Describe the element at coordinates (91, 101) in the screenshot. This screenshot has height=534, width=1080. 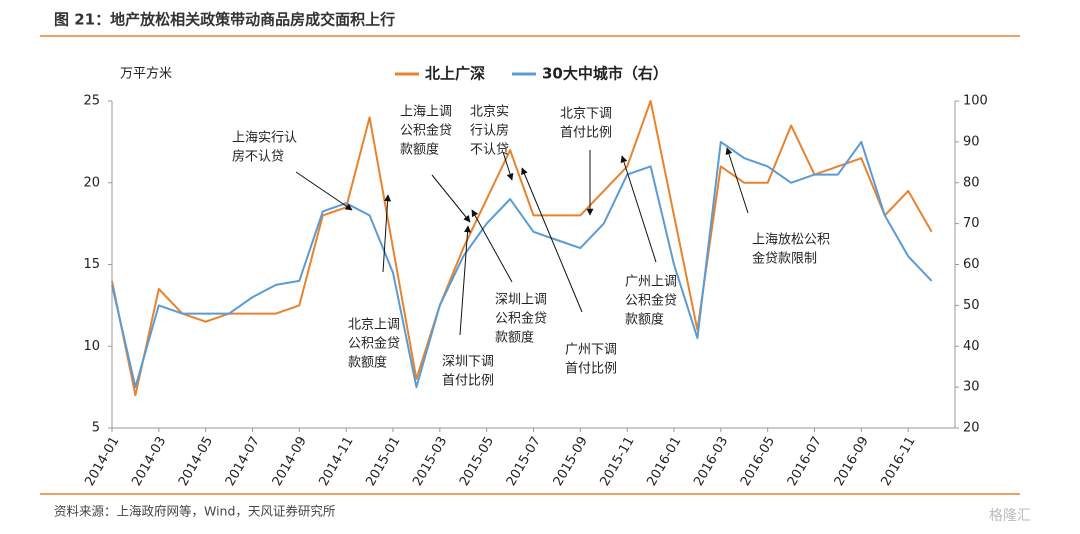
I see `y-tick-label: 25` at that location.